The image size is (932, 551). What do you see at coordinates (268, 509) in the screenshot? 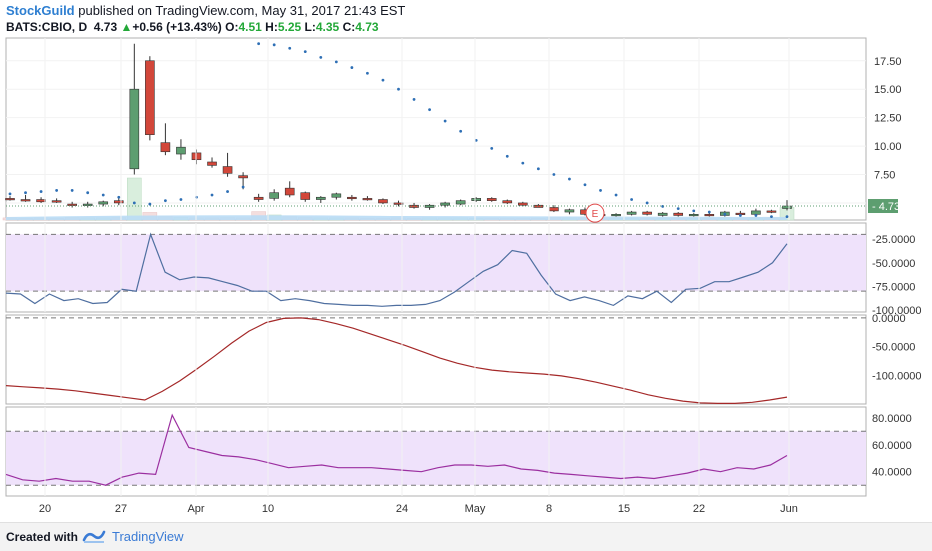
I see `x-tick-label: 10` at bounding box center [268, 509].